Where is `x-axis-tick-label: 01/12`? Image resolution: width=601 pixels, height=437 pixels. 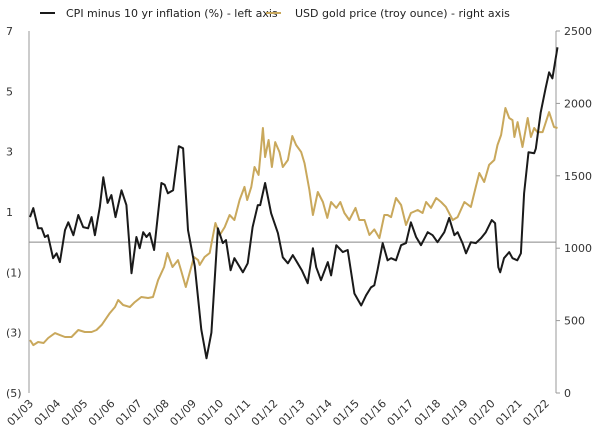
x-axis-tick-label: 01/12 is located at coordinates (265, 413).